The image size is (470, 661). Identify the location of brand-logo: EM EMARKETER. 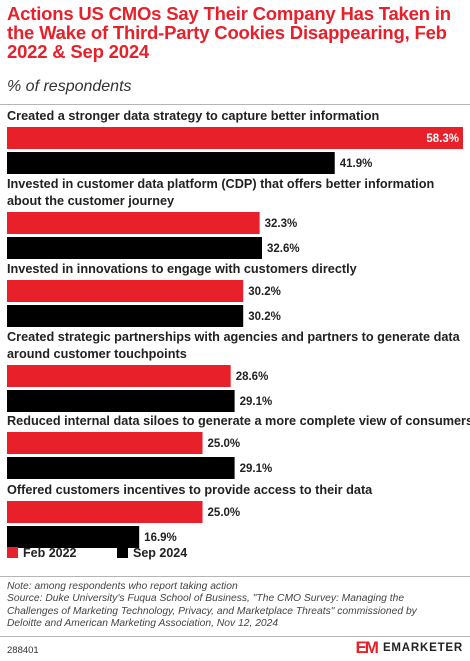
(409, 648).